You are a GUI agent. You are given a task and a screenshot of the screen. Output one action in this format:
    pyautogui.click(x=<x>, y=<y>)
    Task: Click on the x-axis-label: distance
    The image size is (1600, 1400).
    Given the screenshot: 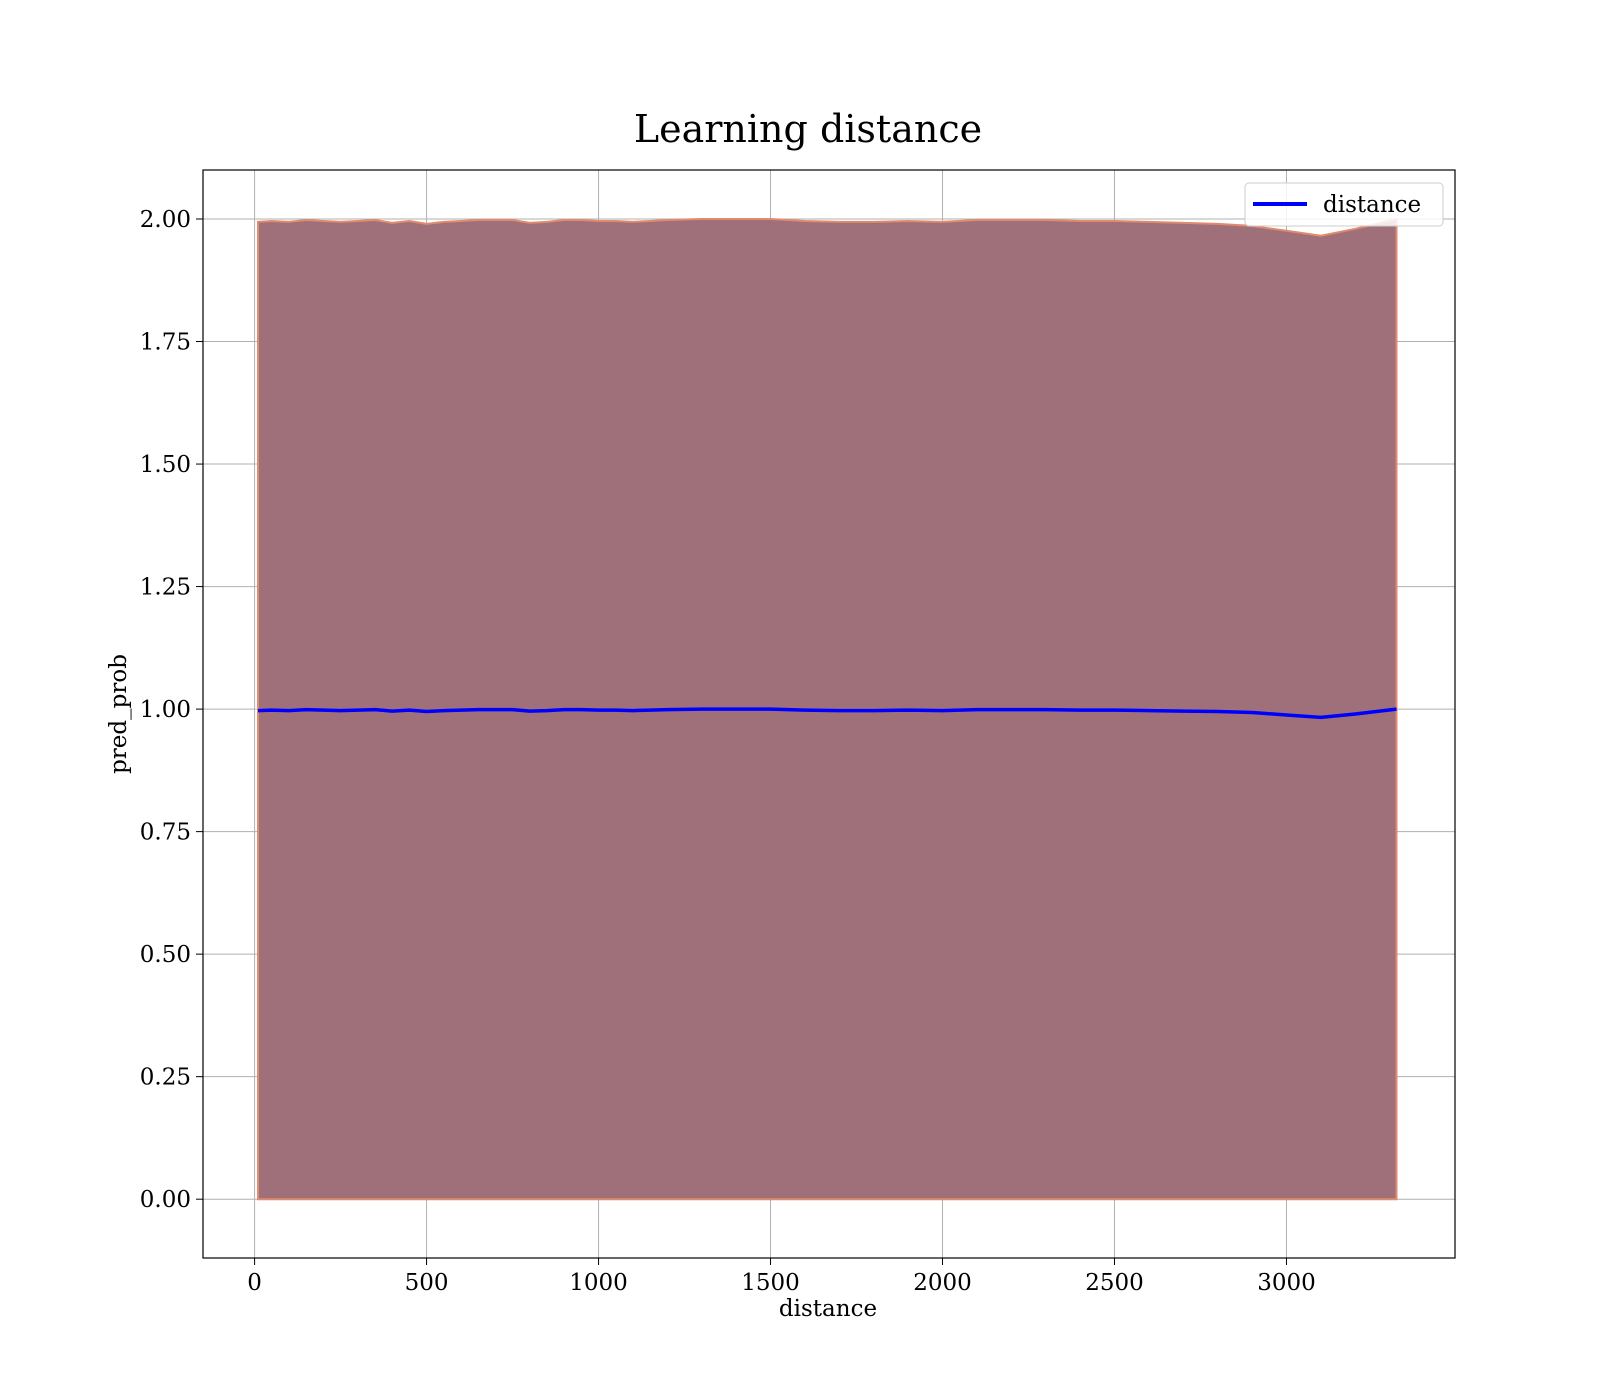 What is the action you would take?
    pyautogui.click(x=828, y=1309)
    